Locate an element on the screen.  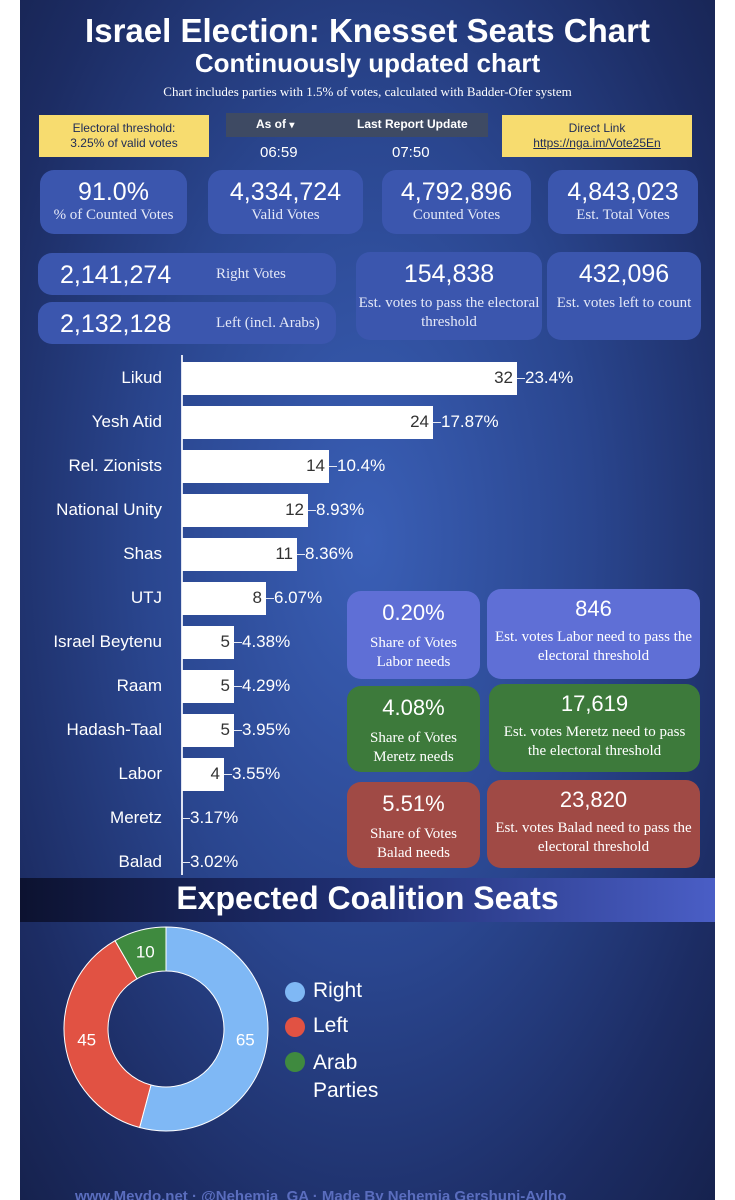
bar-label: Rel. Zionists is located at coordinates (115, 465).